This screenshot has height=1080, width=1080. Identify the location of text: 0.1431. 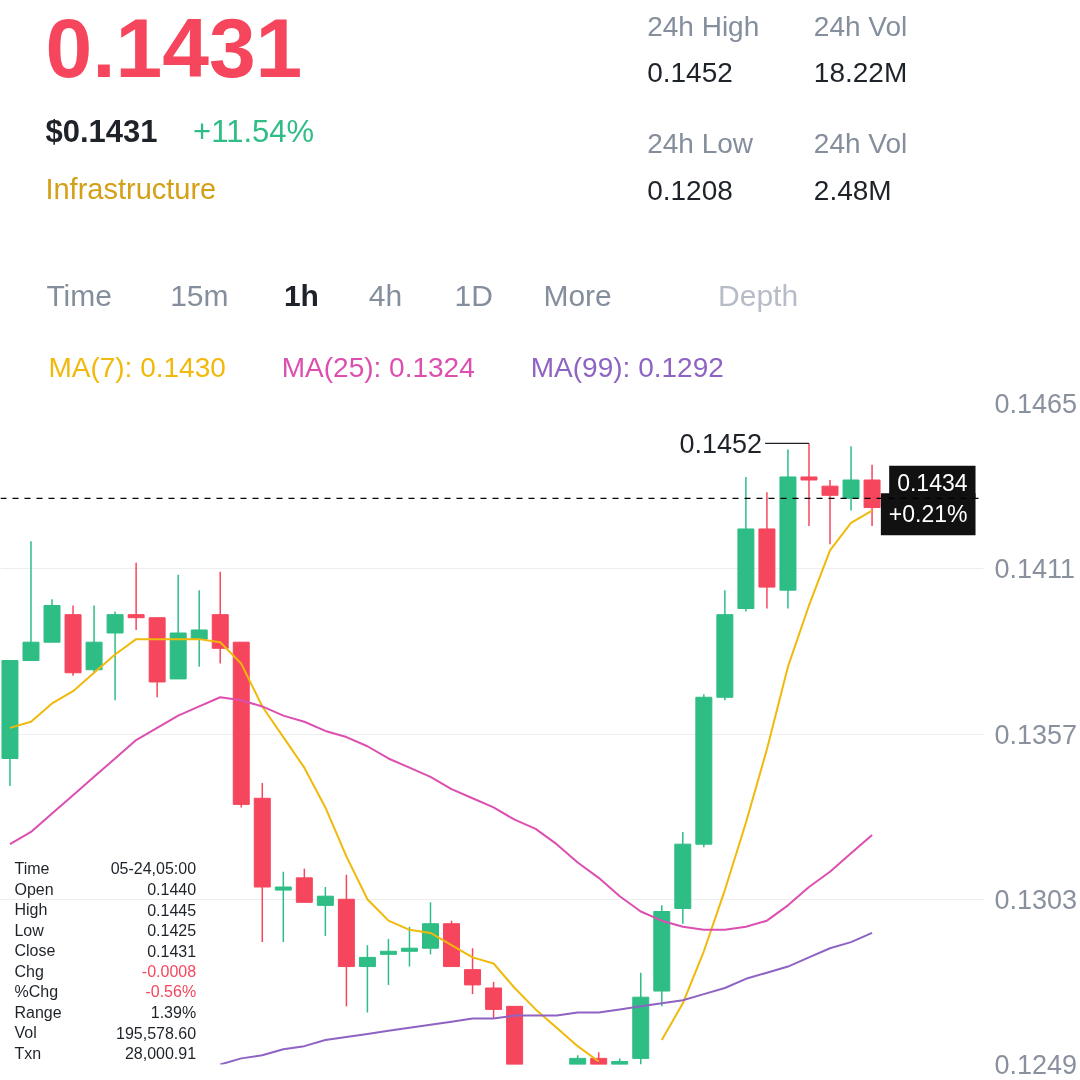
(174, 47).